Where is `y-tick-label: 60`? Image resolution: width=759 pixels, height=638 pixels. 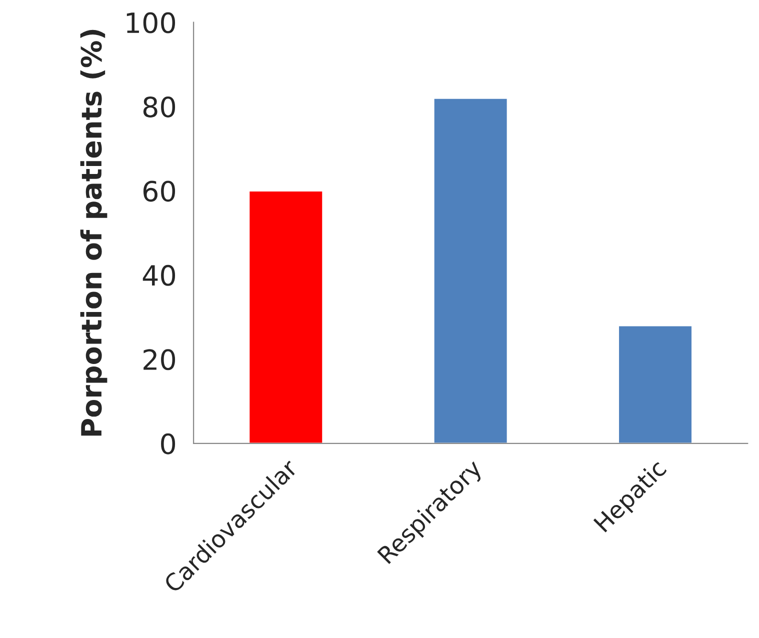 y-tick-label: 60 is located at coordinates (159, 191).